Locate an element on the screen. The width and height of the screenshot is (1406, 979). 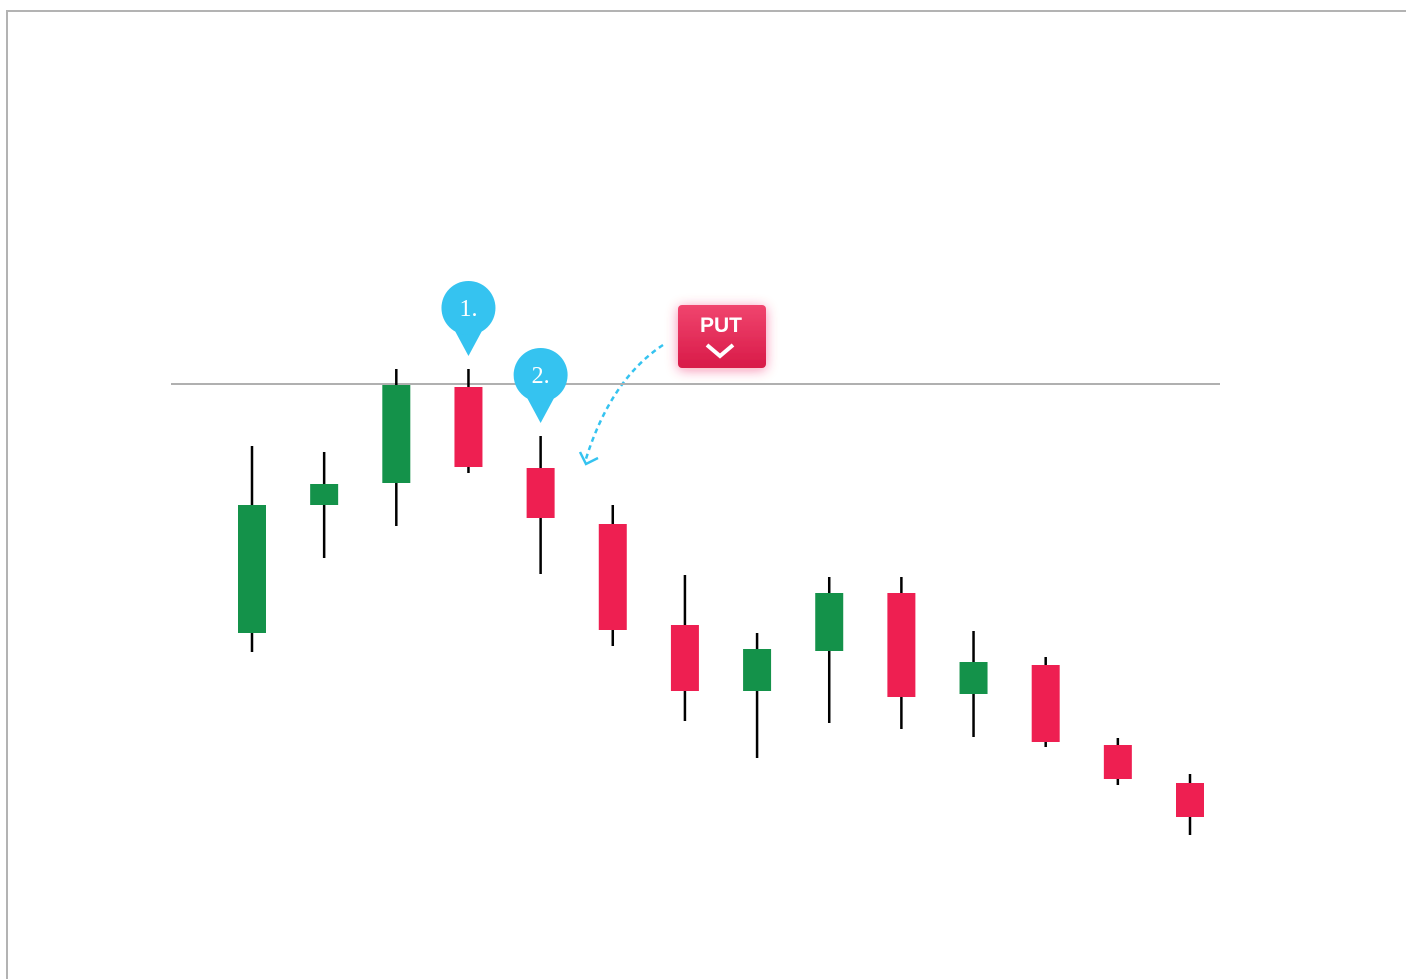
pin-label: 1. is located at coordinates (468, 309).